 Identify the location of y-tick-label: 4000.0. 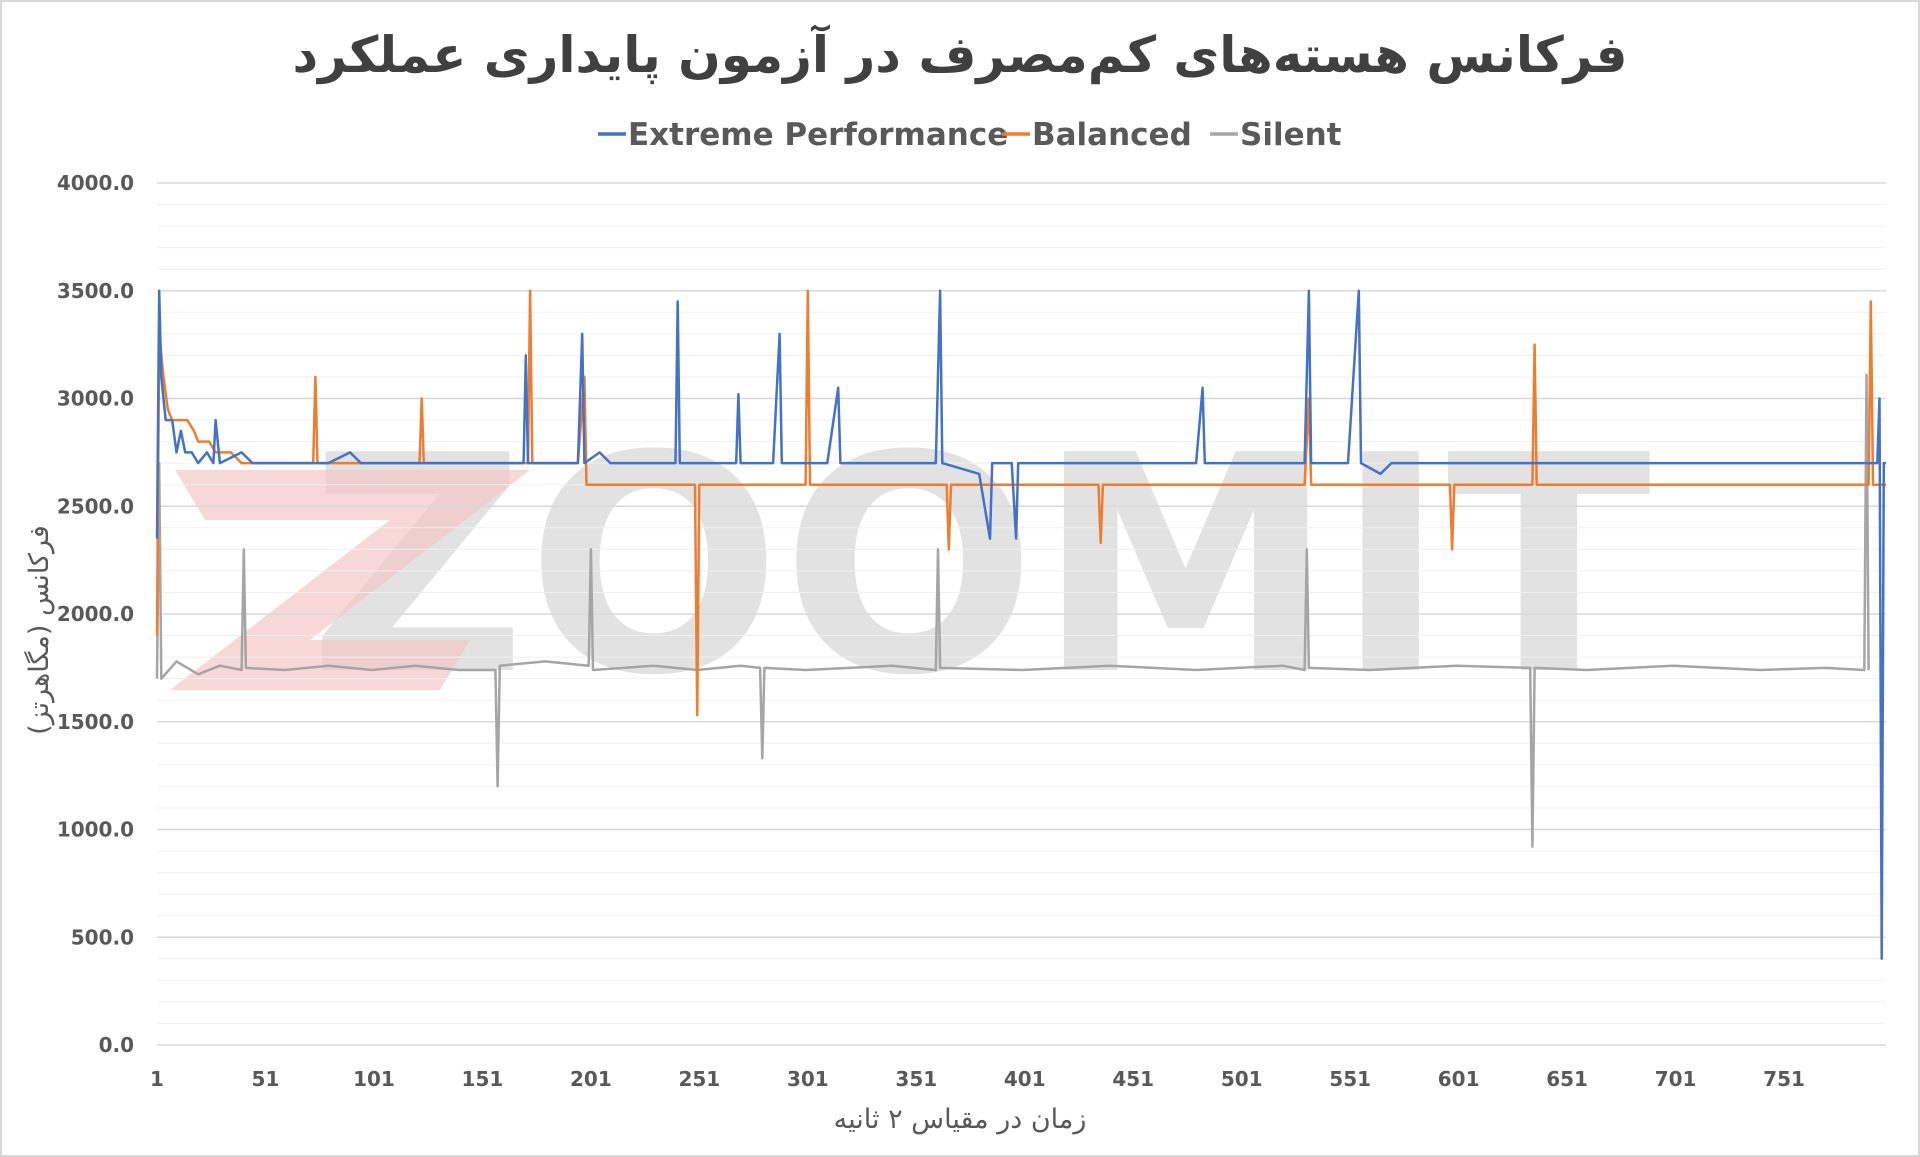
(95, 183).